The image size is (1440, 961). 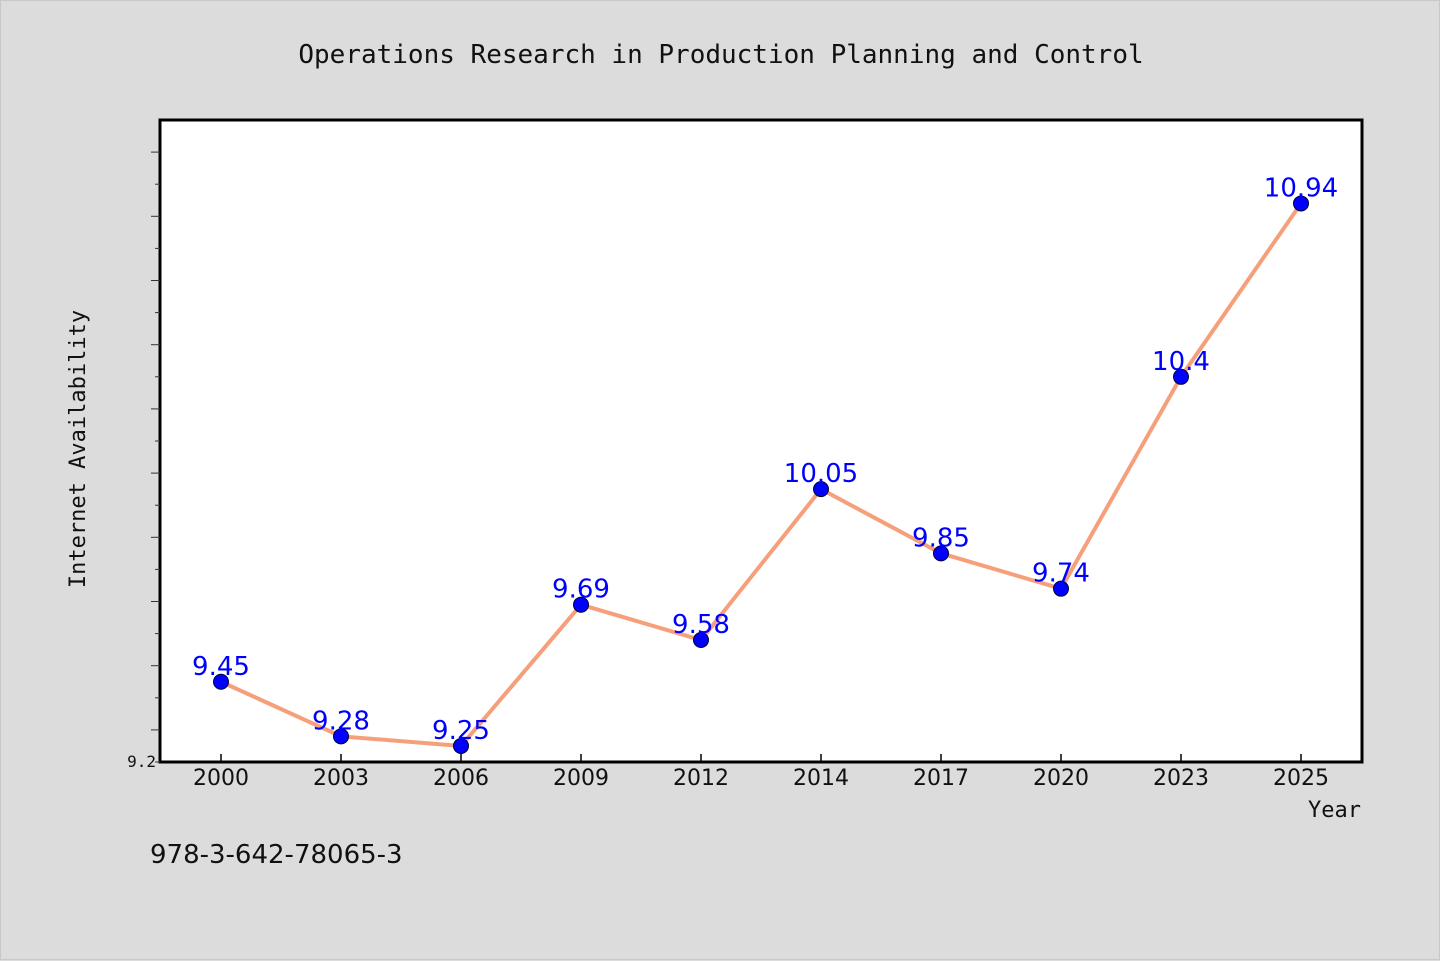 What do you see at coordinates (221, 667) in the screenshot?
I see `data-label: 9.45` at bounding box center [221, 667].